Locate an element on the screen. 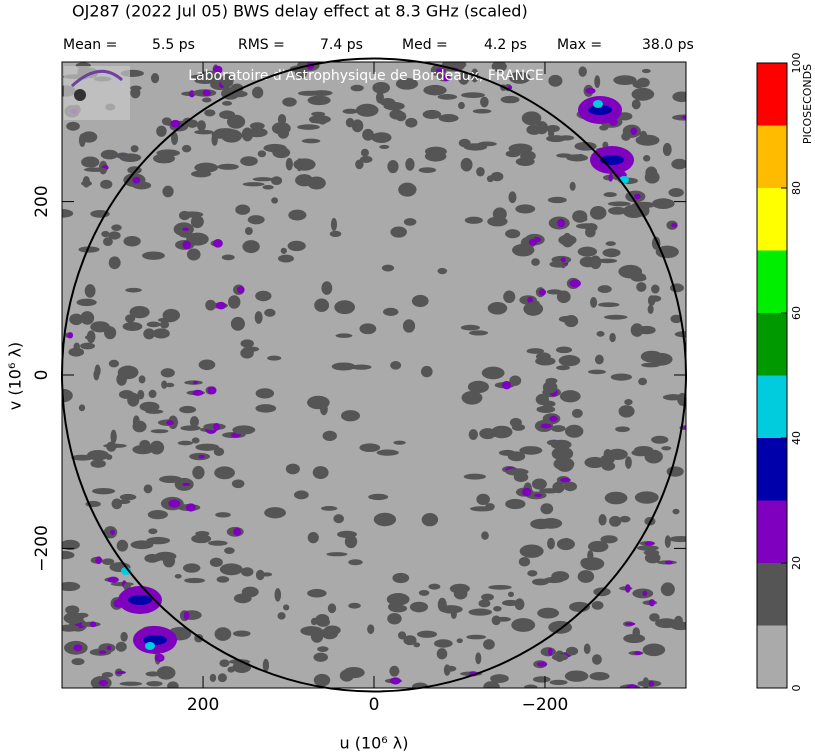 Image resolution: width=815 pixels, height=756 pixels. colorbar-tick-label: 80 is located at coordinates (796, 188).